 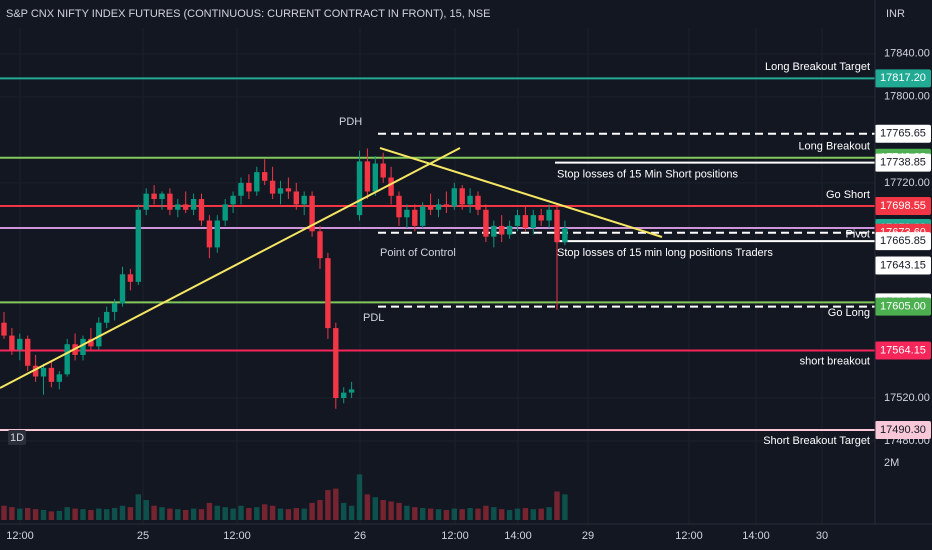 I want to click on price-box-label: 17605.00, so click(x=903, y=306).